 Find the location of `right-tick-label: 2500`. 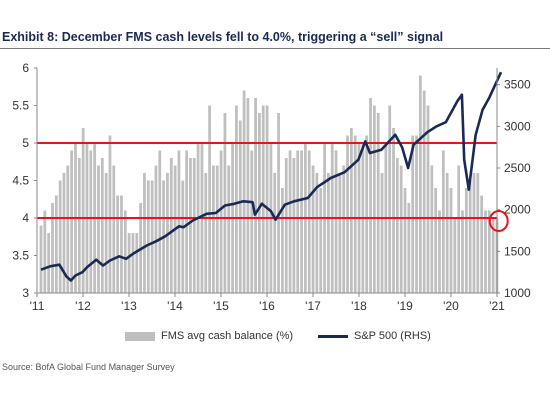

right-tick-label: 2500 is located at coordinates (517, 168).